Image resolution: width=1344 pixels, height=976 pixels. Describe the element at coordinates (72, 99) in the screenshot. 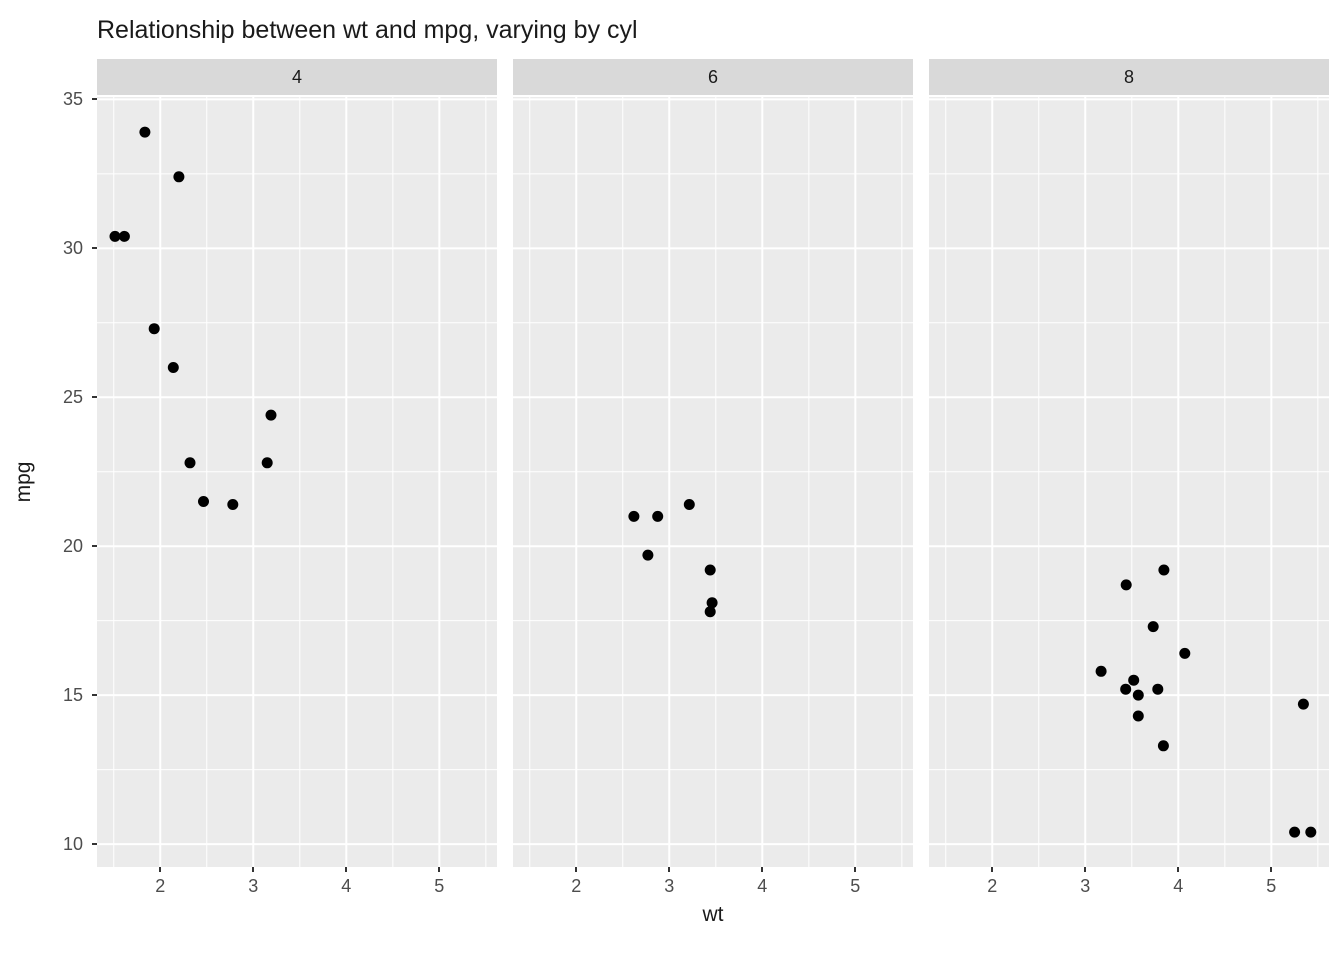

I see `y-tick-label: 35` at that location.